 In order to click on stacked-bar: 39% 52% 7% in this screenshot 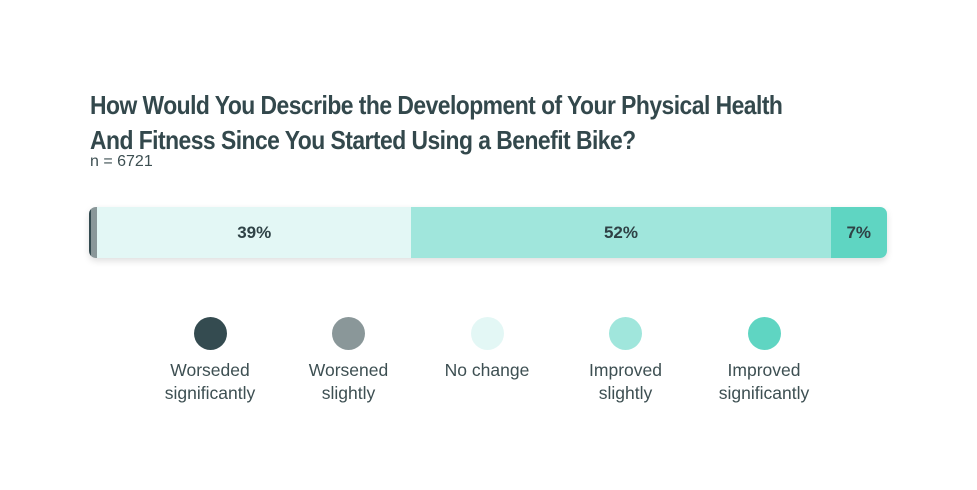, I will do `click(488, 232)`.